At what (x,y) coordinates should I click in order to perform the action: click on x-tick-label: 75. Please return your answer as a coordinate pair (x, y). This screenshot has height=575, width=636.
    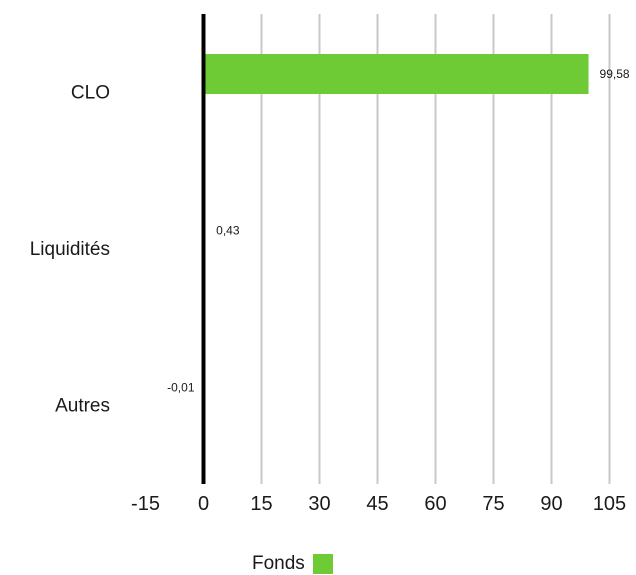
    Looking at the image, I should click on (493, 504).